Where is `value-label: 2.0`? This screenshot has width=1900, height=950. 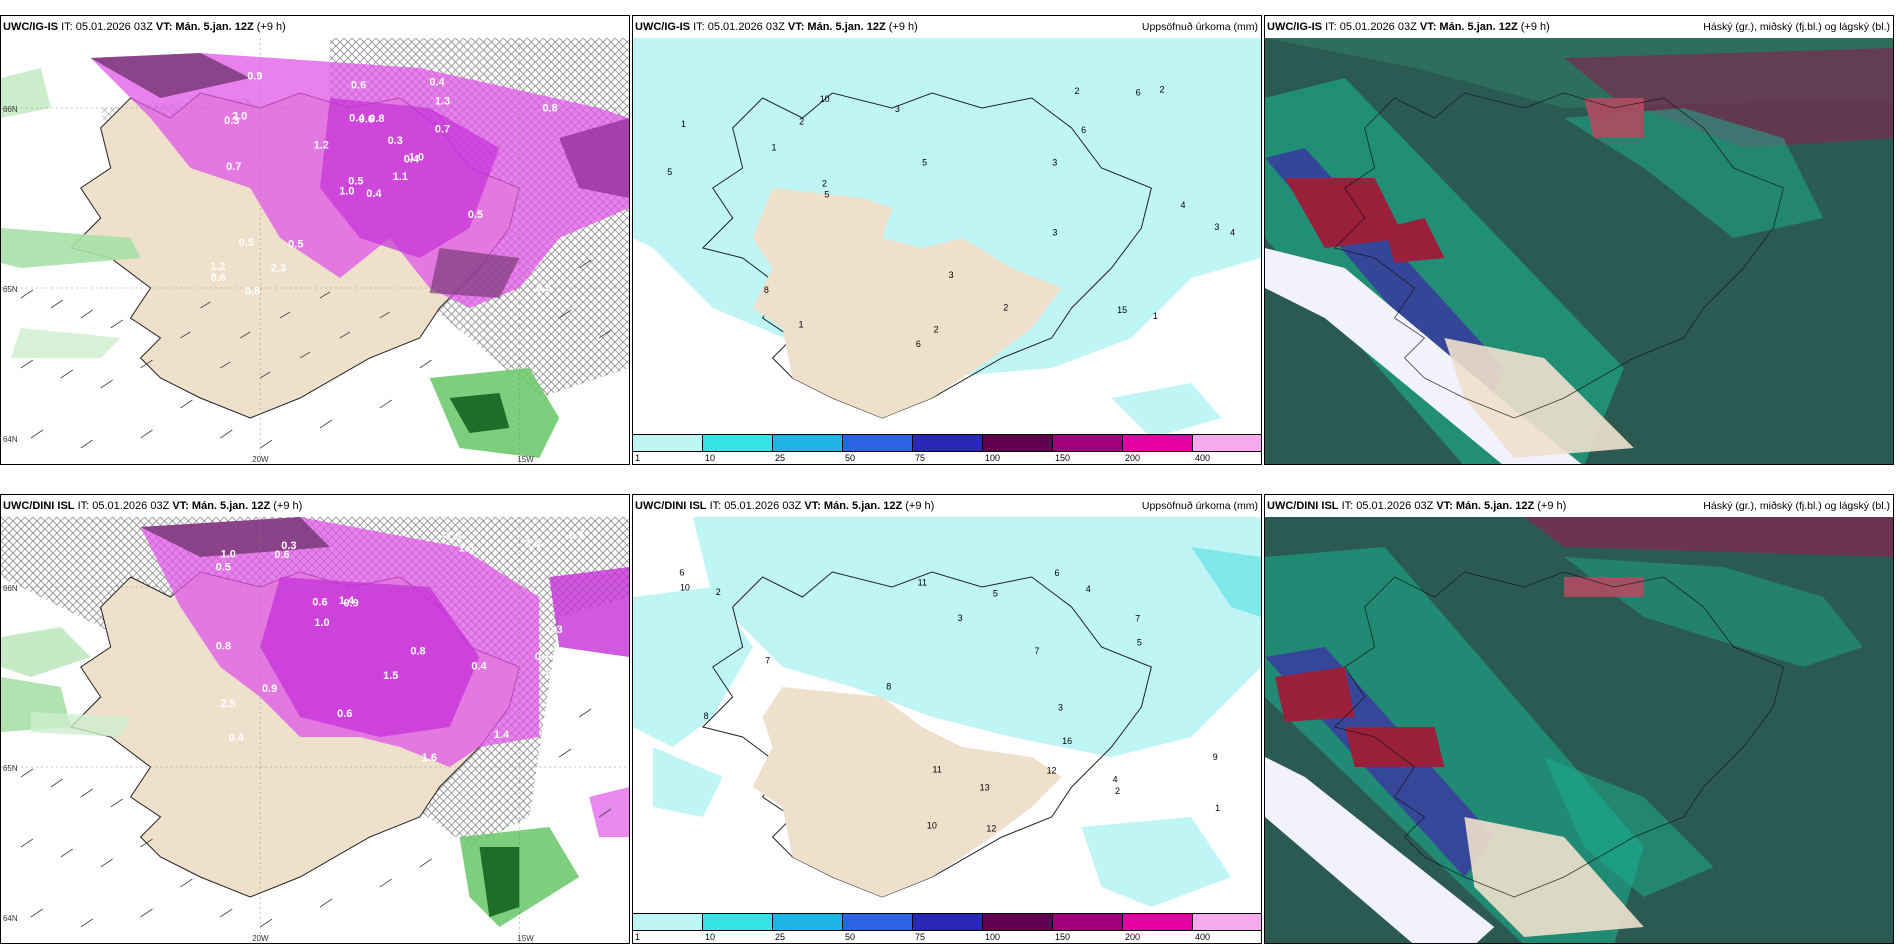
value-label: 2.0 is located at coordinates (239, 116).